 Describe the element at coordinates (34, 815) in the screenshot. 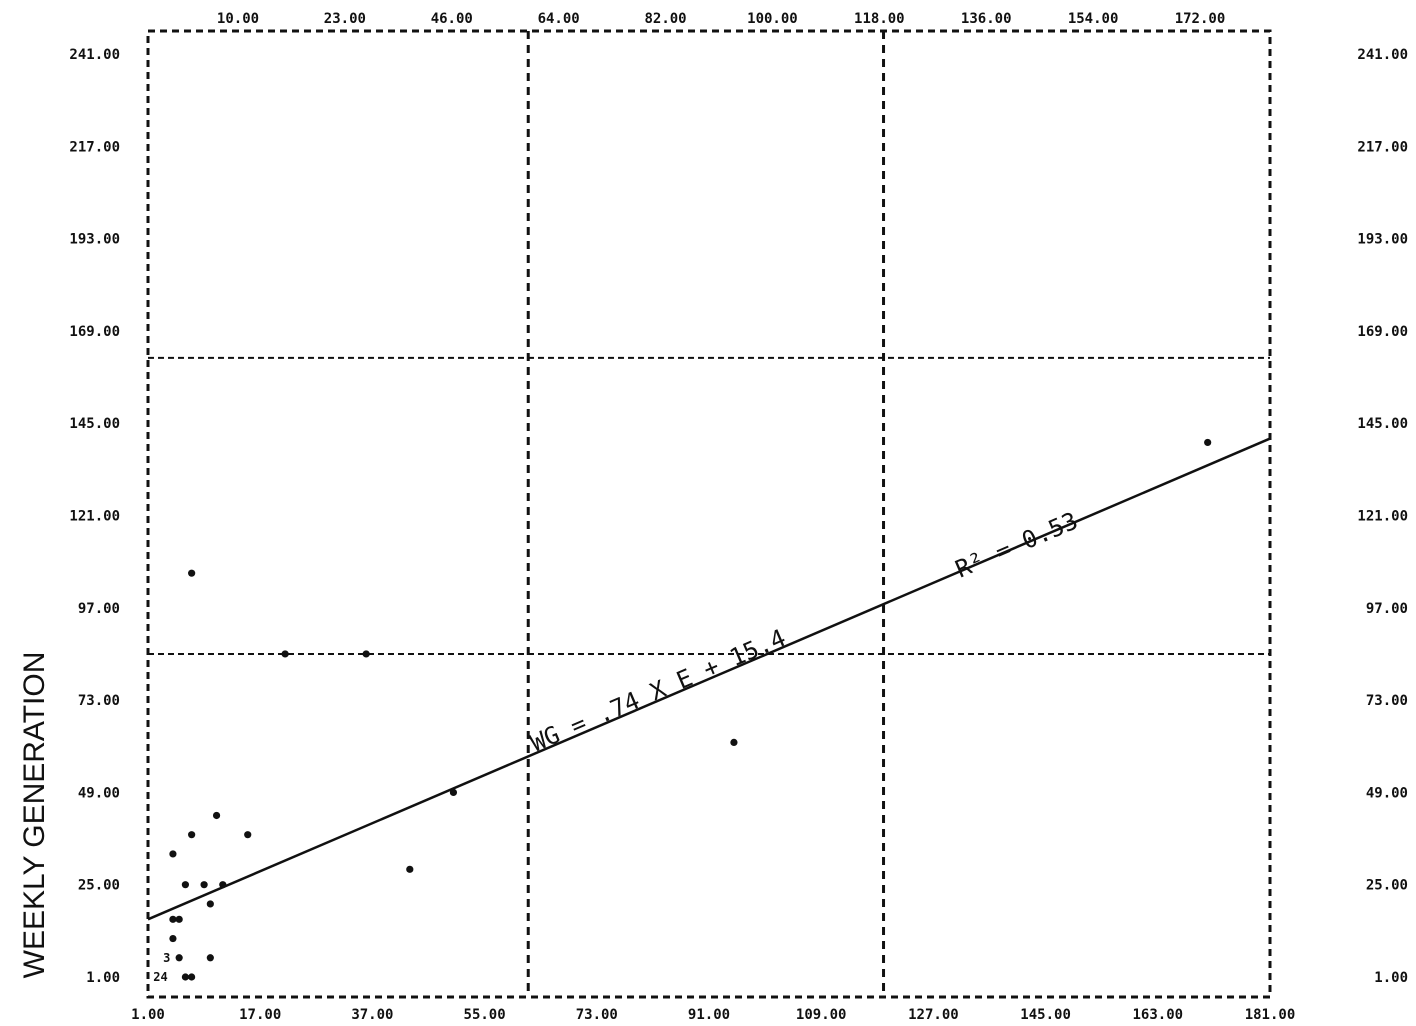

I see `y-axis-label: WEEKLY GENERATION` at that location.